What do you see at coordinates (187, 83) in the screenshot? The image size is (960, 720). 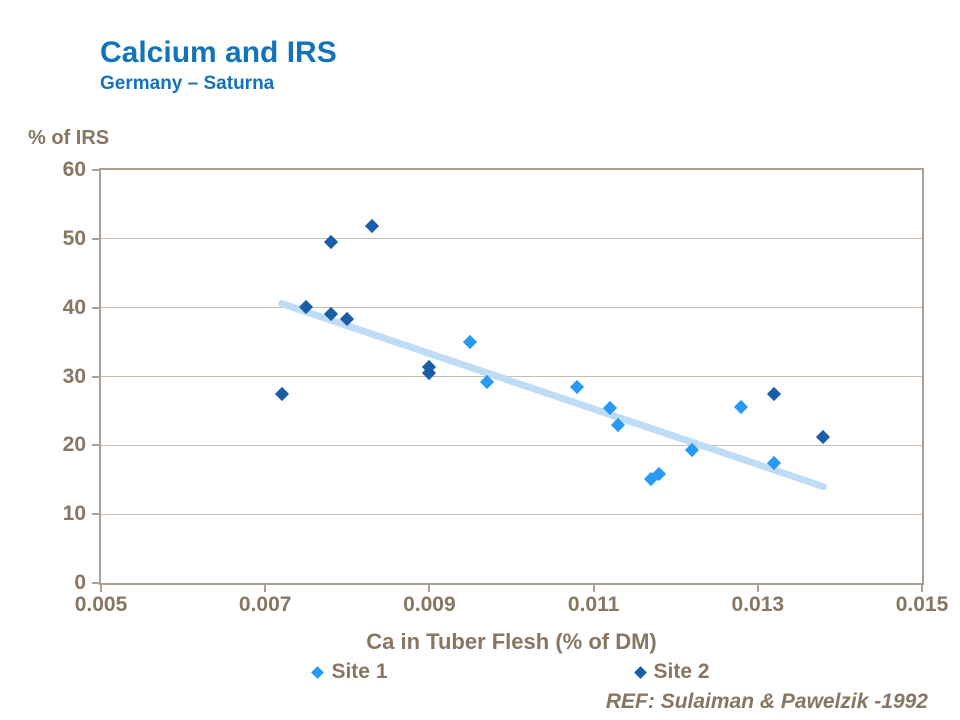 I see `chart-subtitle: Germany – Saturna` at bounding box center [187, 83].